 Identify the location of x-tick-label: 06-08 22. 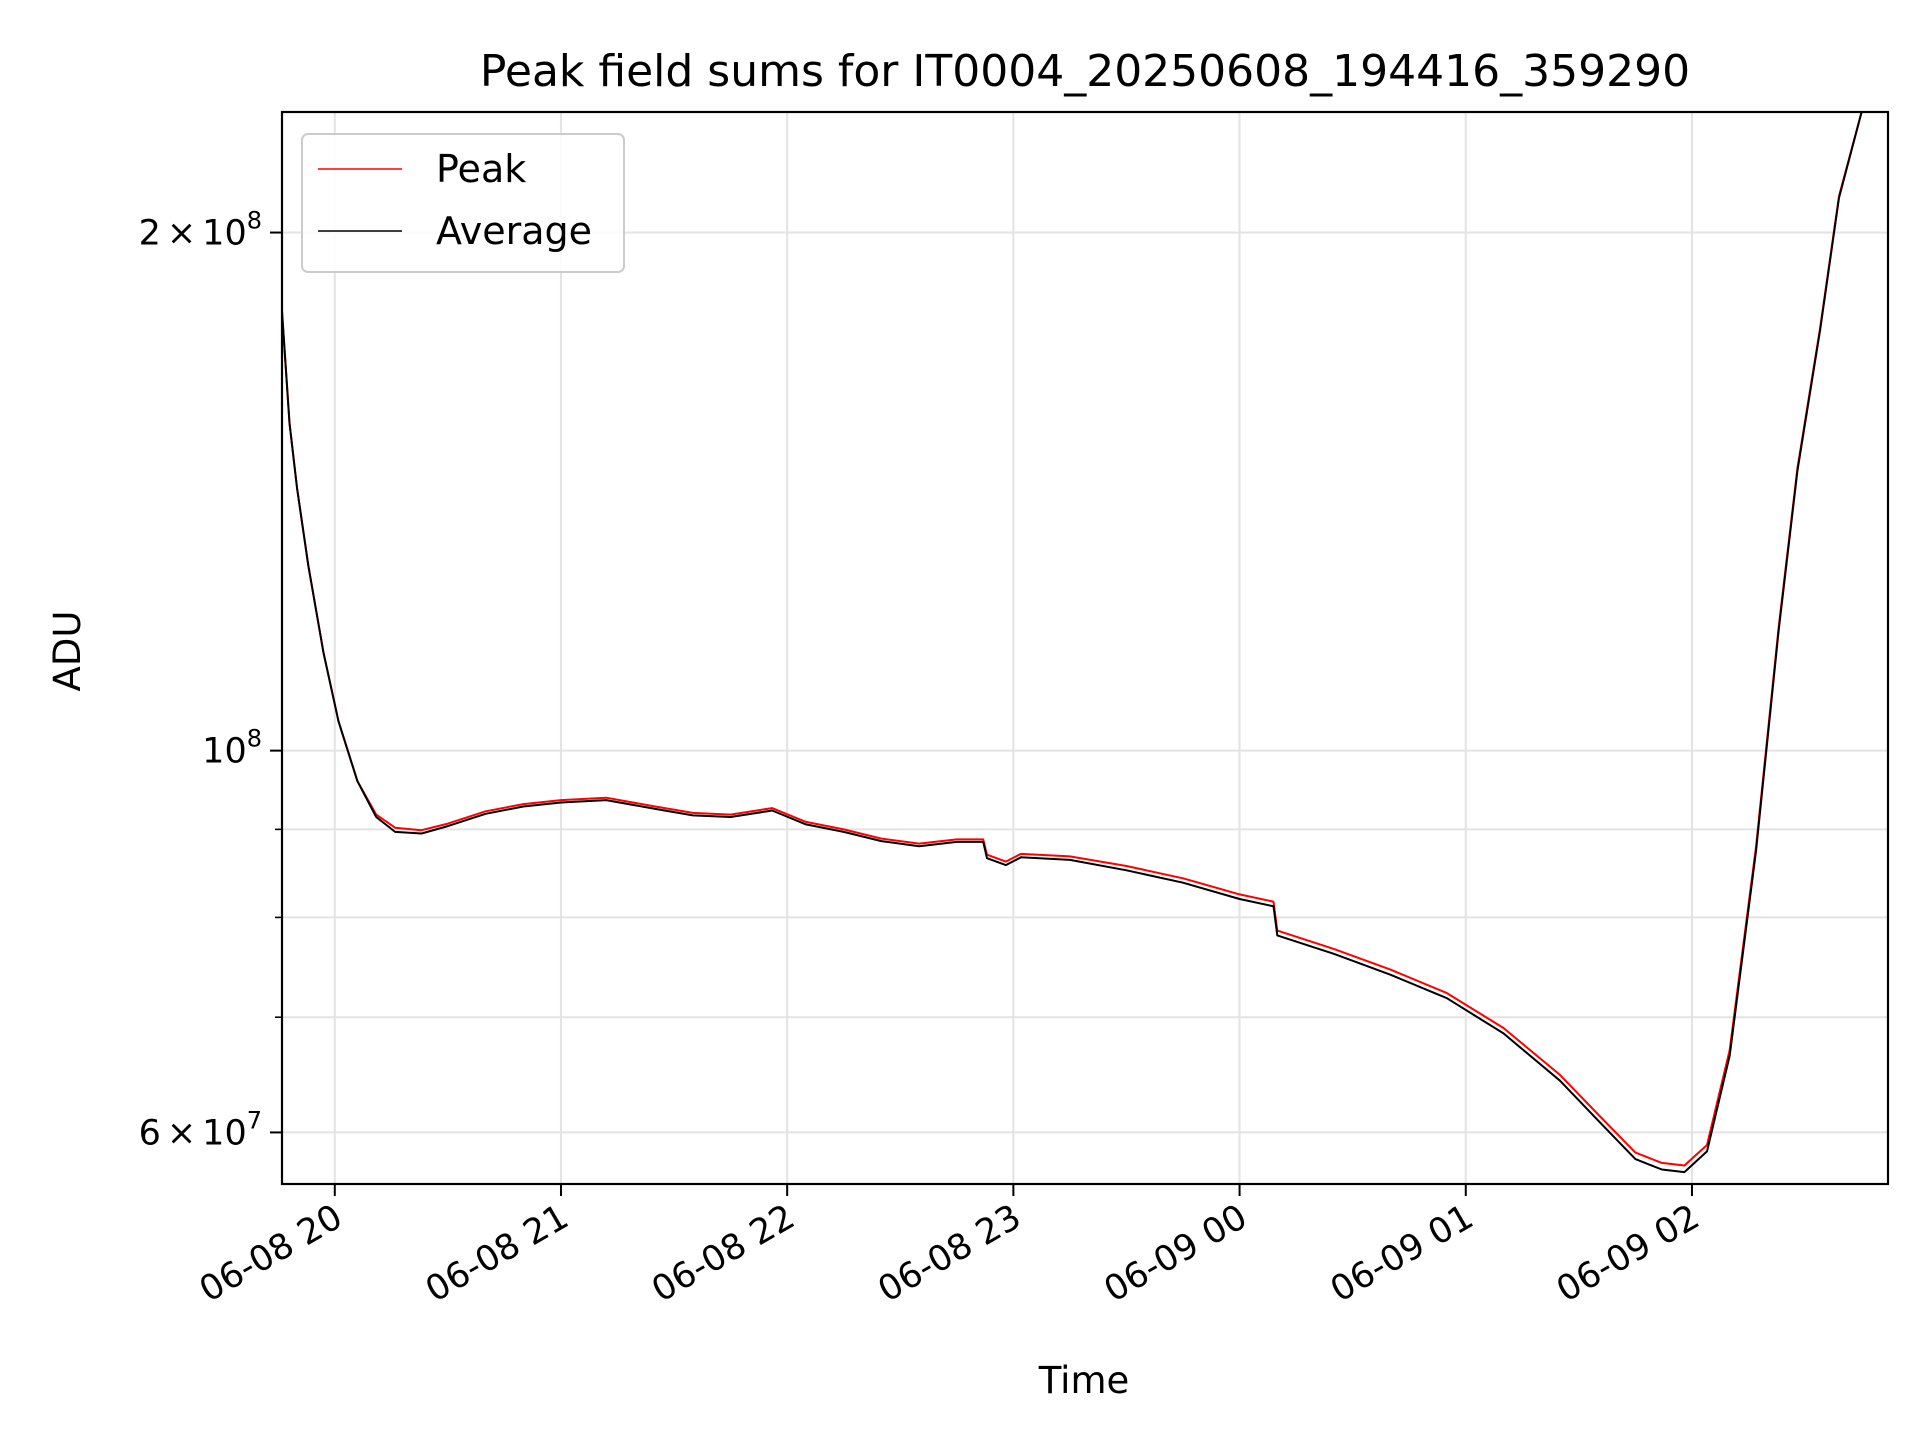
(723, 1253).